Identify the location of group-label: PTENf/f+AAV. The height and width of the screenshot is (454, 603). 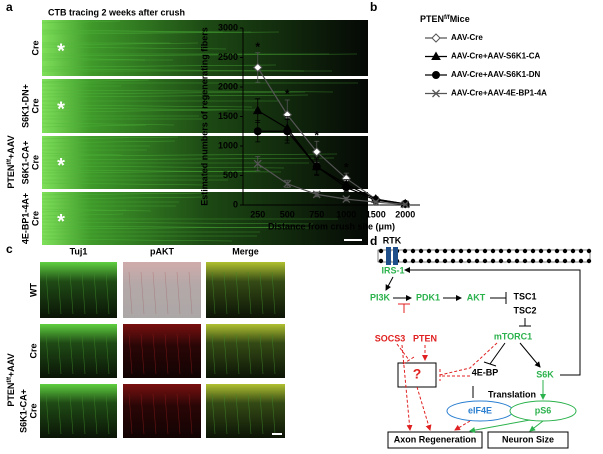
(11, 161).